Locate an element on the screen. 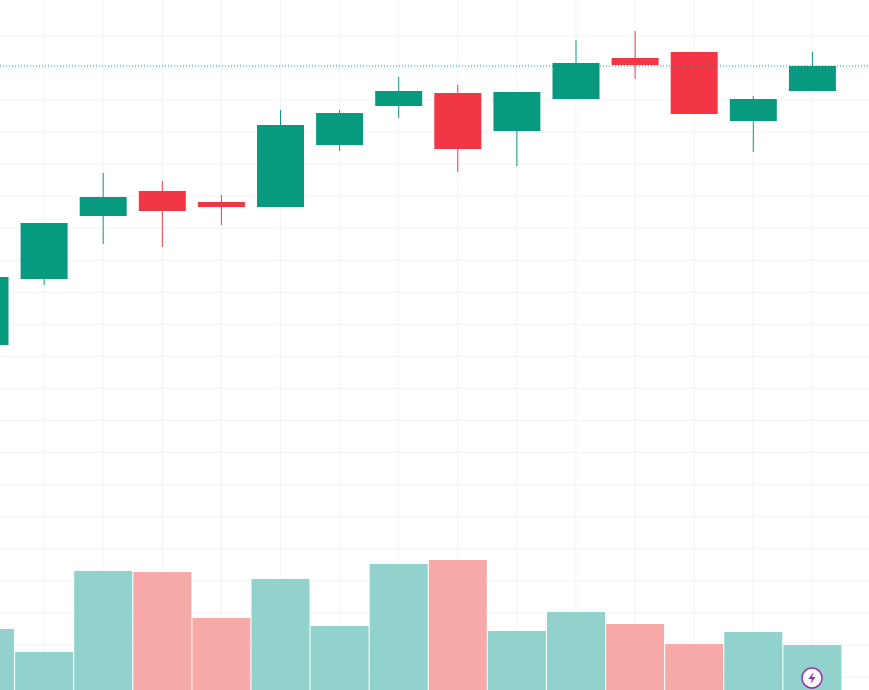 This screenshot has height=690, width=869. bolt-icon is located at coordinates (812, 678).